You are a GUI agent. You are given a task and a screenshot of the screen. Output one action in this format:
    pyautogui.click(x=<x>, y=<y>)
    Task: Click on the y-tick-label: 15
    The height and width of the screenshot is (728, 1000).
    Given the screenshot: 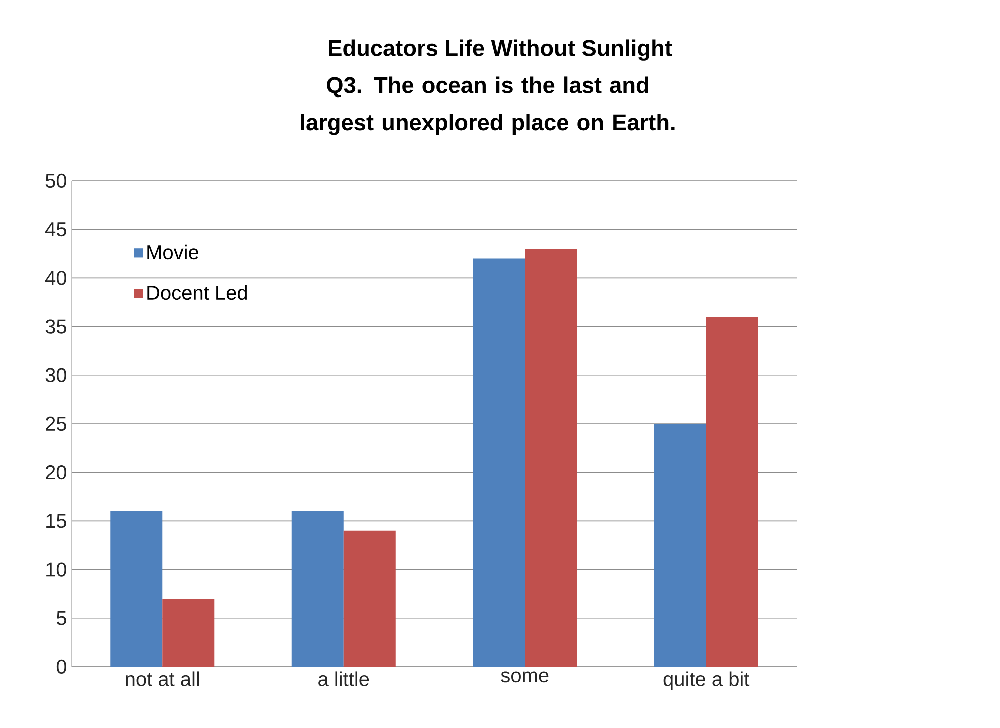 What is the action you would take?
    pyautogui.click(x=56, y=521)
    